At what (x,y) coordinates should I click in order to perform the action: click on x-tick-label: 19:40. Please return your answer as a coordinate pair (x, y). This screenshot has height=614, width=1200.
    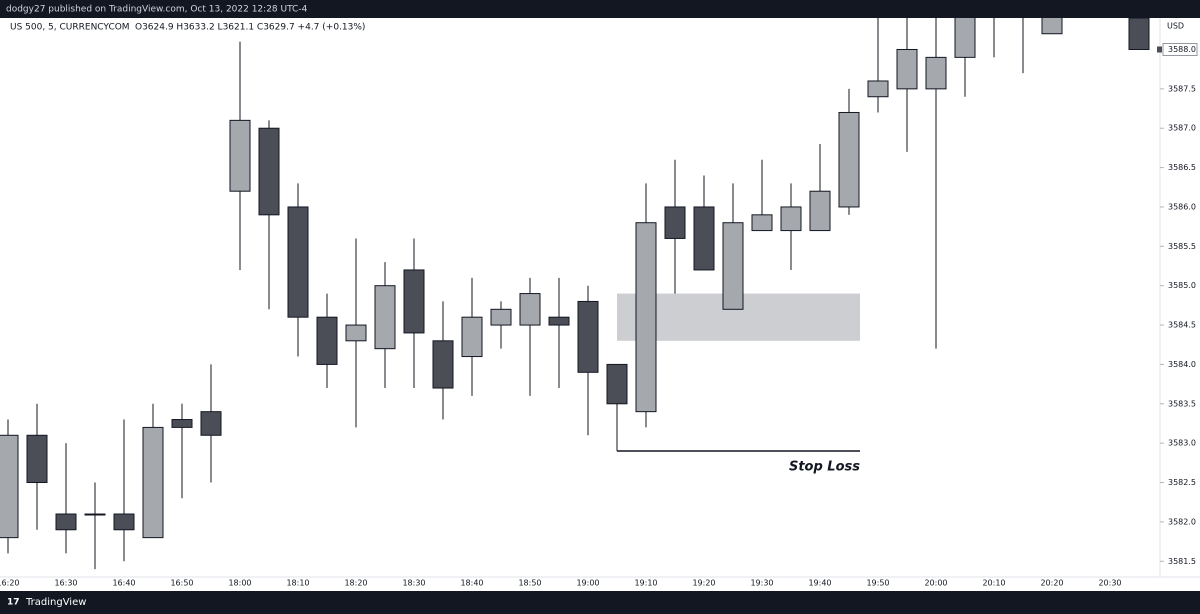
    Looking at the image, I should click on (819, 583).